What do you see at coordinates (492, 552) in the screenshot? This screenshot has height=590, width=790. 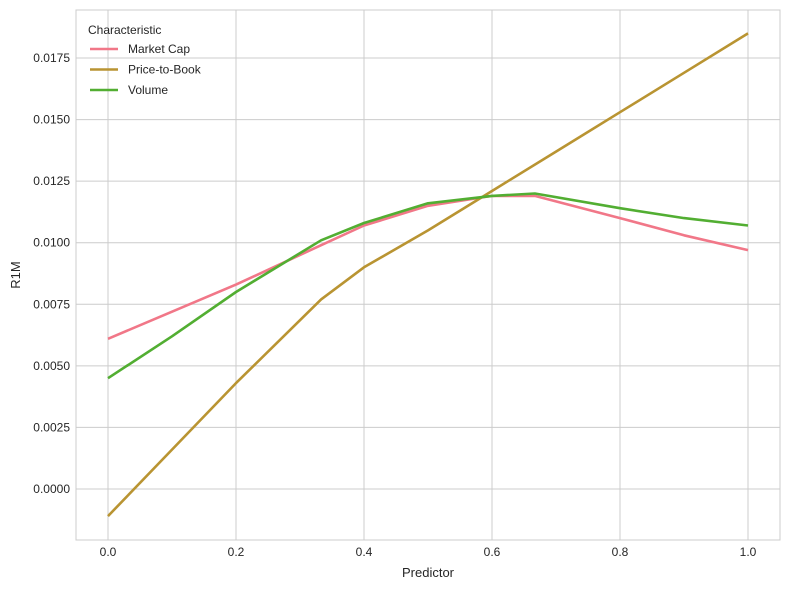 I see `x-tick-label: 0.6` at bounding box center [492, 552].